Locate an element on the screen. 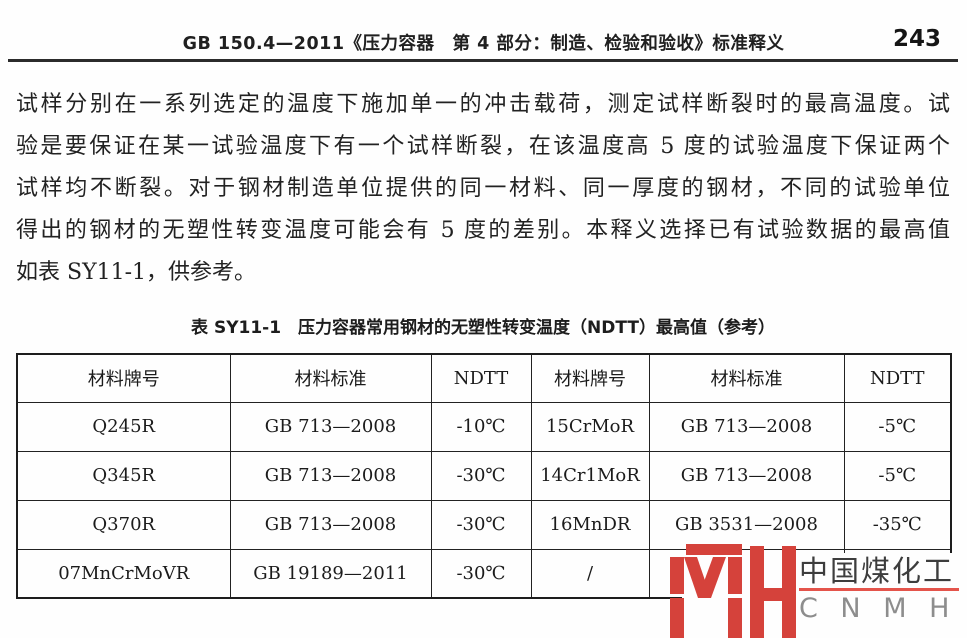 The image size is (967, 638). paragraph-line: 试样均不断裂。对于钢材制造单位提供的同一材料、同一厚度的钢材，不同的试验单位 is located at coordinates (483, 188).